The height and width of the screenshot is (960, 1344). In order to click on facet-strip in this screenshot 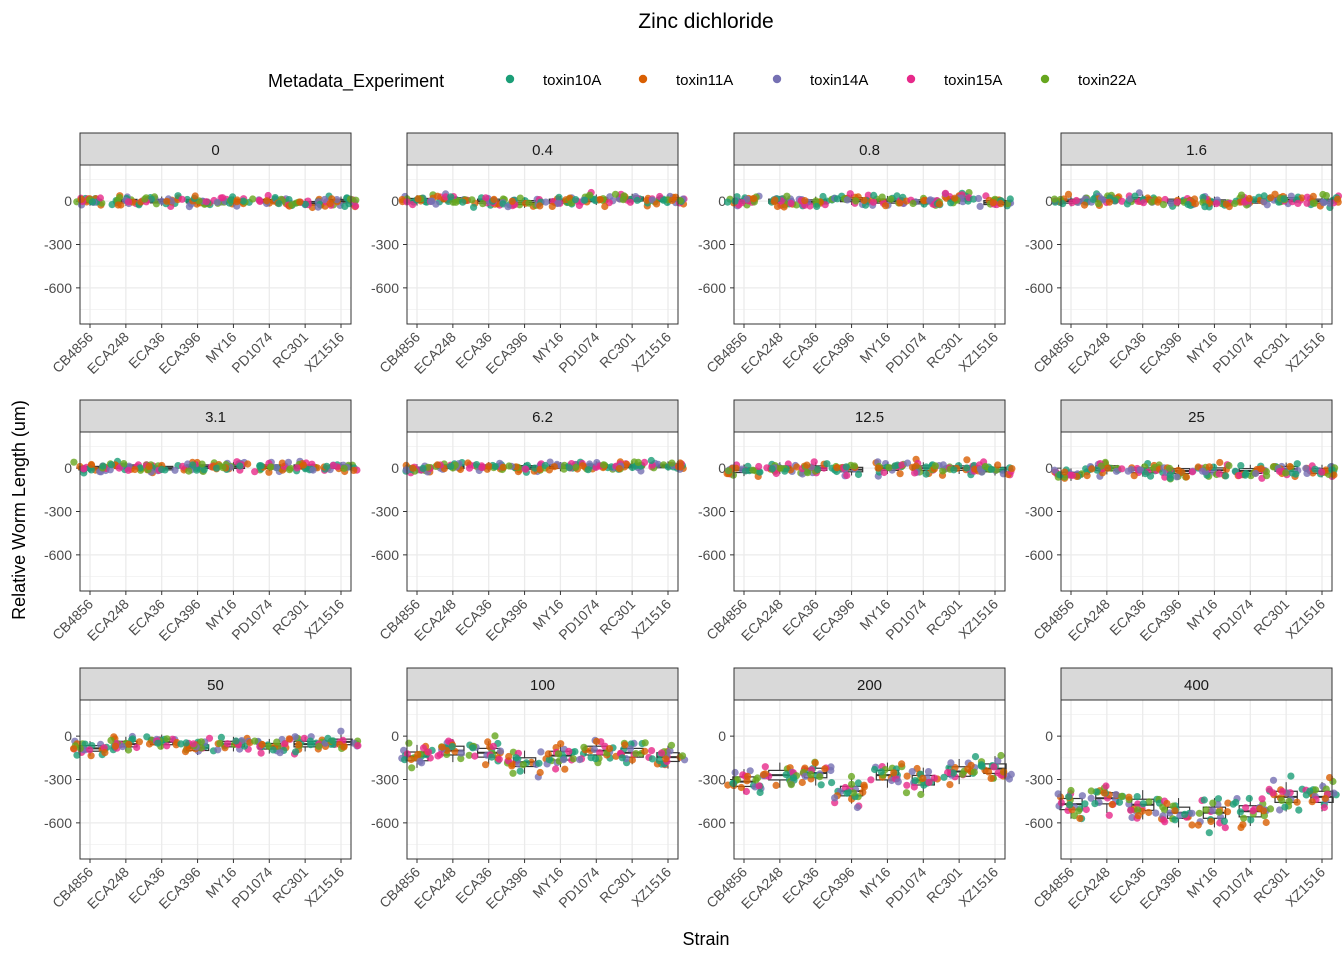, I will do `click(1196, 684)`.